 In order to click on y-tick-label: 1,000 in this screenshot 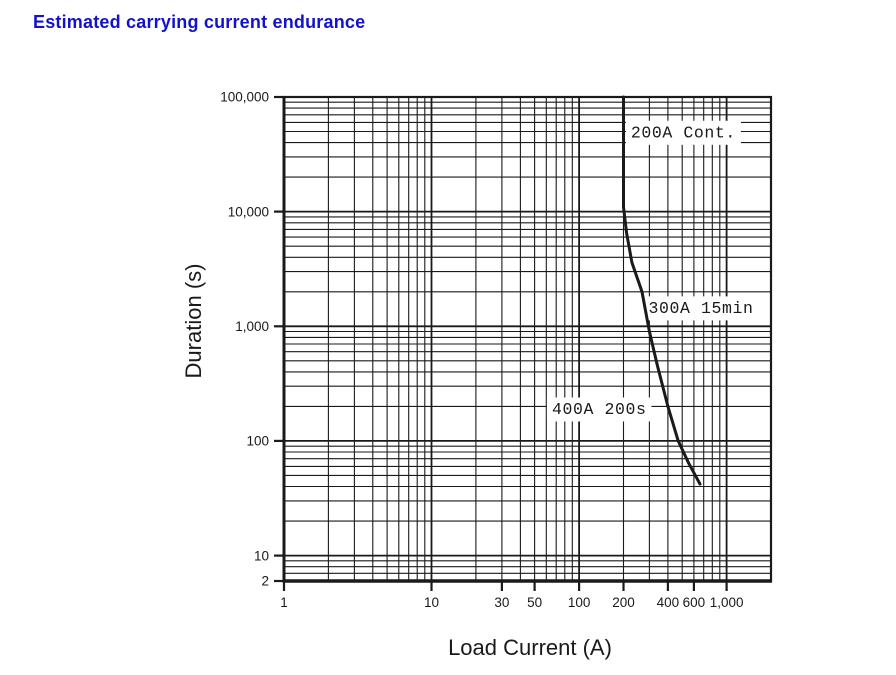, I will do `click(252, 326)`.